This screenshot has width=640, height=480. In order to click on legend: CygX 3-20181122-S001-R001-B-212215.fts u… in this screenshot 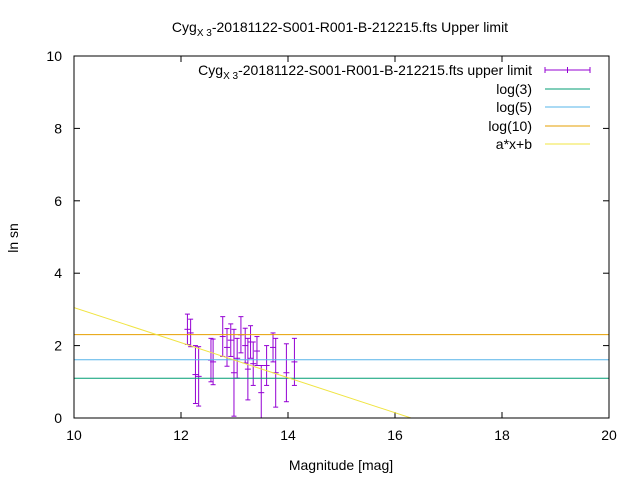, I will do `click(394, 107)`.